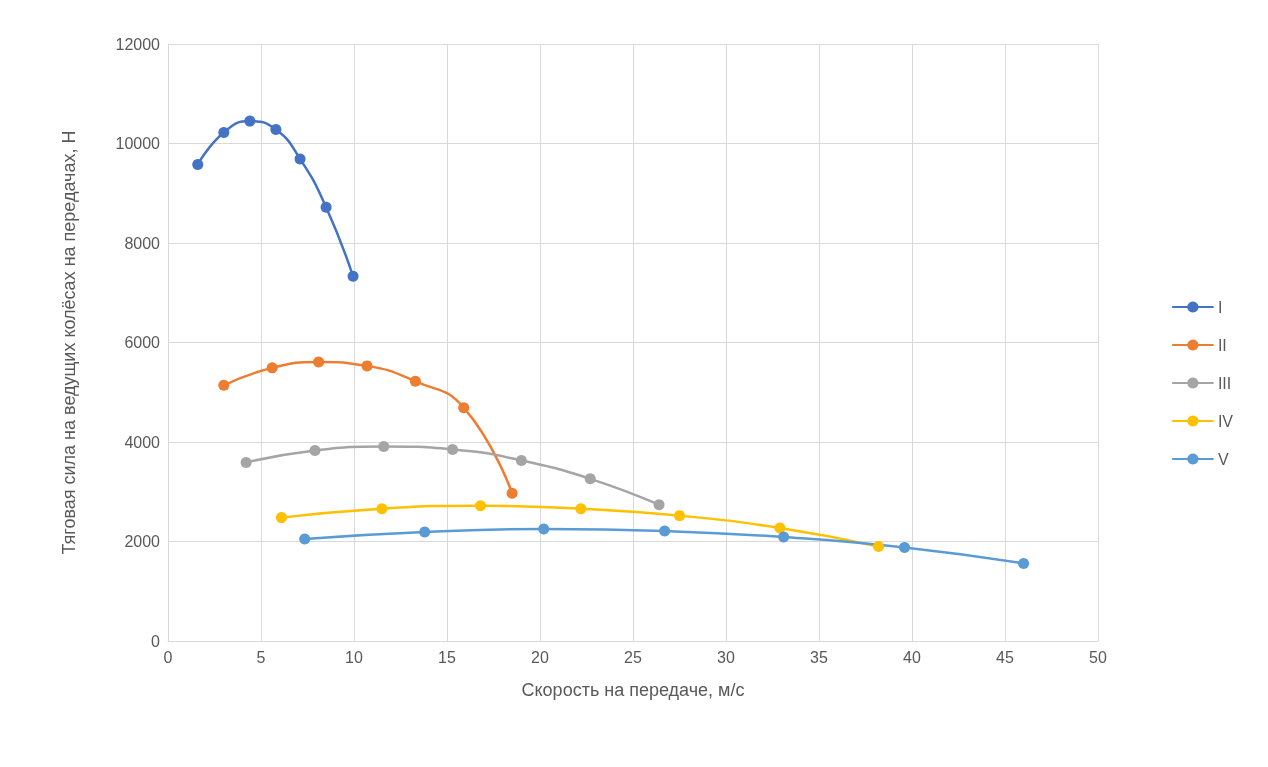 The image size is (1268, 767). Describe the element at coordinates (1225, 421) in the screenshot. I see `legend-label: IV` at that location.